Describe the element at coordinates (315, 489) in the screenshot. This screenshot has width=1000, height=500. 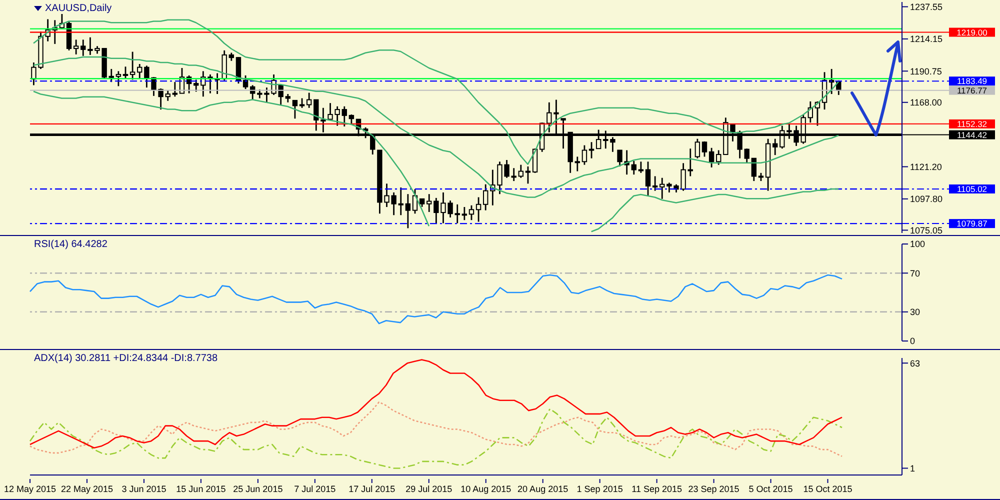
I see `x-tick-label: 7 Jul 2015` at that location.